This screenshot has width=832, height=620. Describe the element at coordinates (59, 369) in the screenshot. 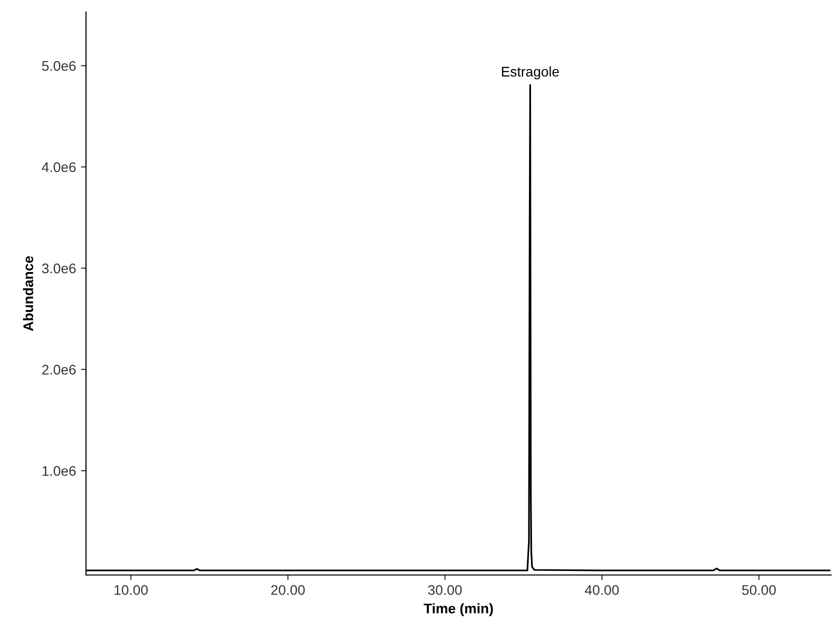

I see `y-tick-label: 2.0e6` at that location.